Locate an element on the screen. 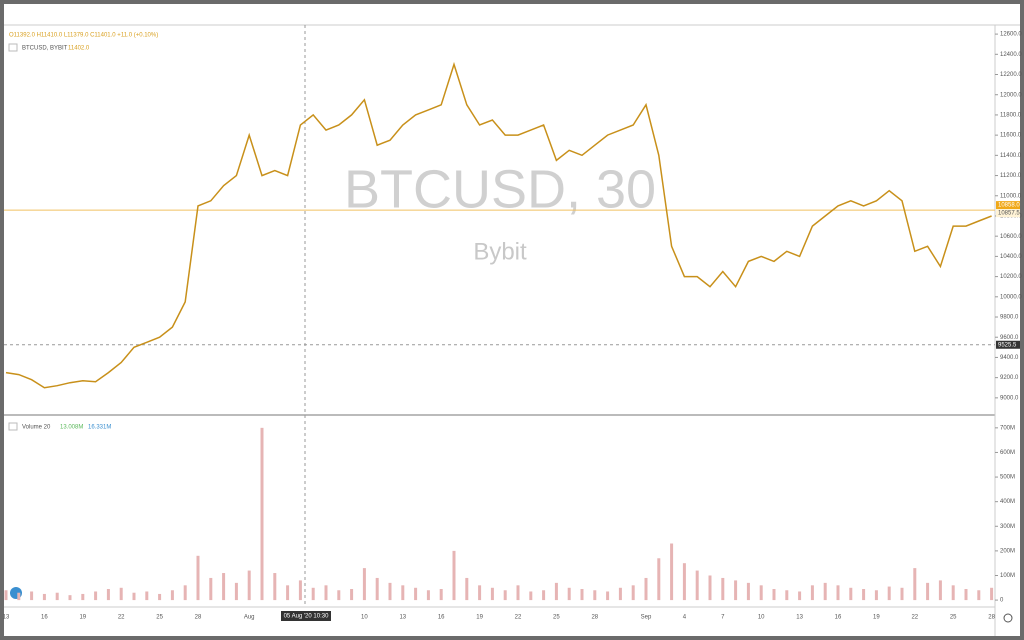  y-tick-label: 9200.0 is located at coordinates (1009, 378).